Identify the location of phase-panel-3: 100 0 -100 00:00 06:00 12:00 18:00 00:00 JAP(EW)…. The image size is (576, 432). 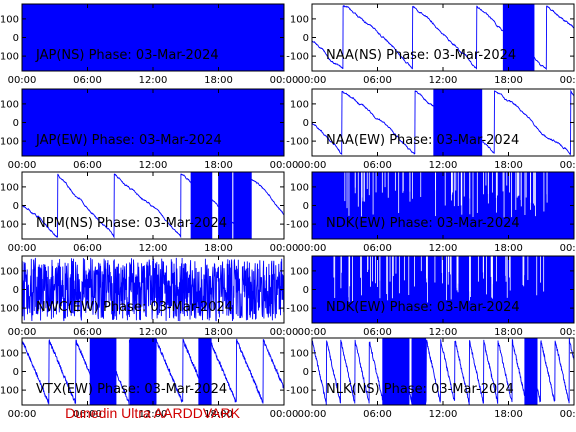
(149, 129).